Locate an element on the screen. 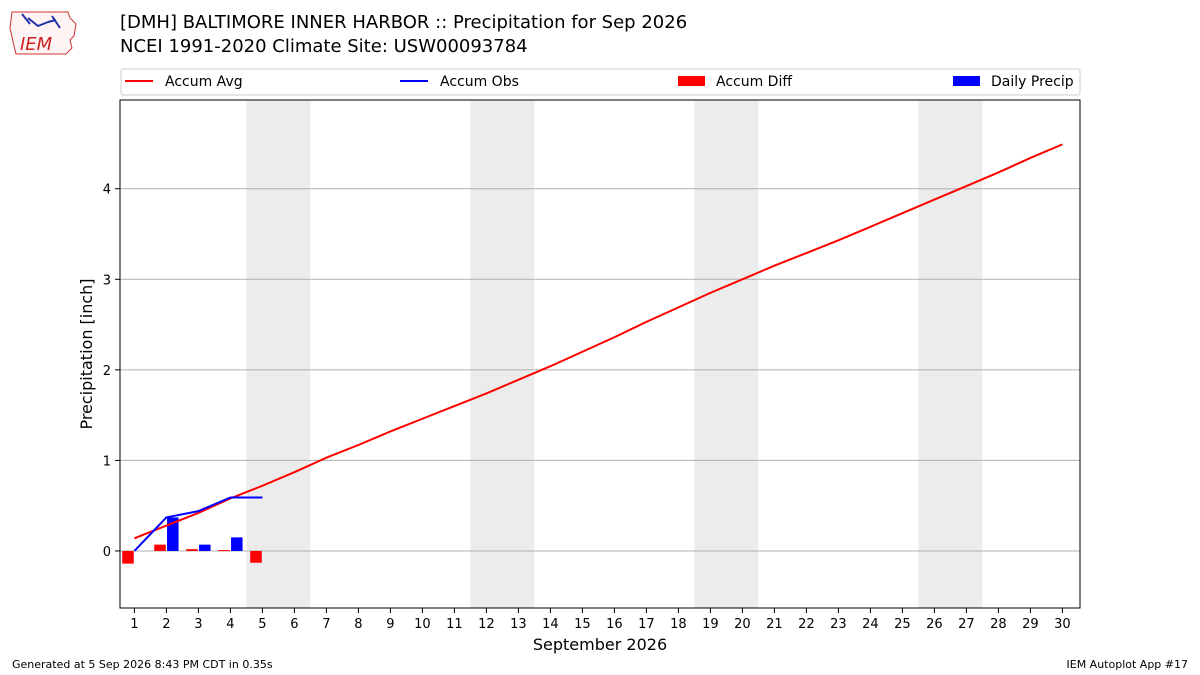 Image resolution: width=1200 pixels, height=675 pixels. y-axis-label: Precipitation [inch] is located at coordinates (86, 353).